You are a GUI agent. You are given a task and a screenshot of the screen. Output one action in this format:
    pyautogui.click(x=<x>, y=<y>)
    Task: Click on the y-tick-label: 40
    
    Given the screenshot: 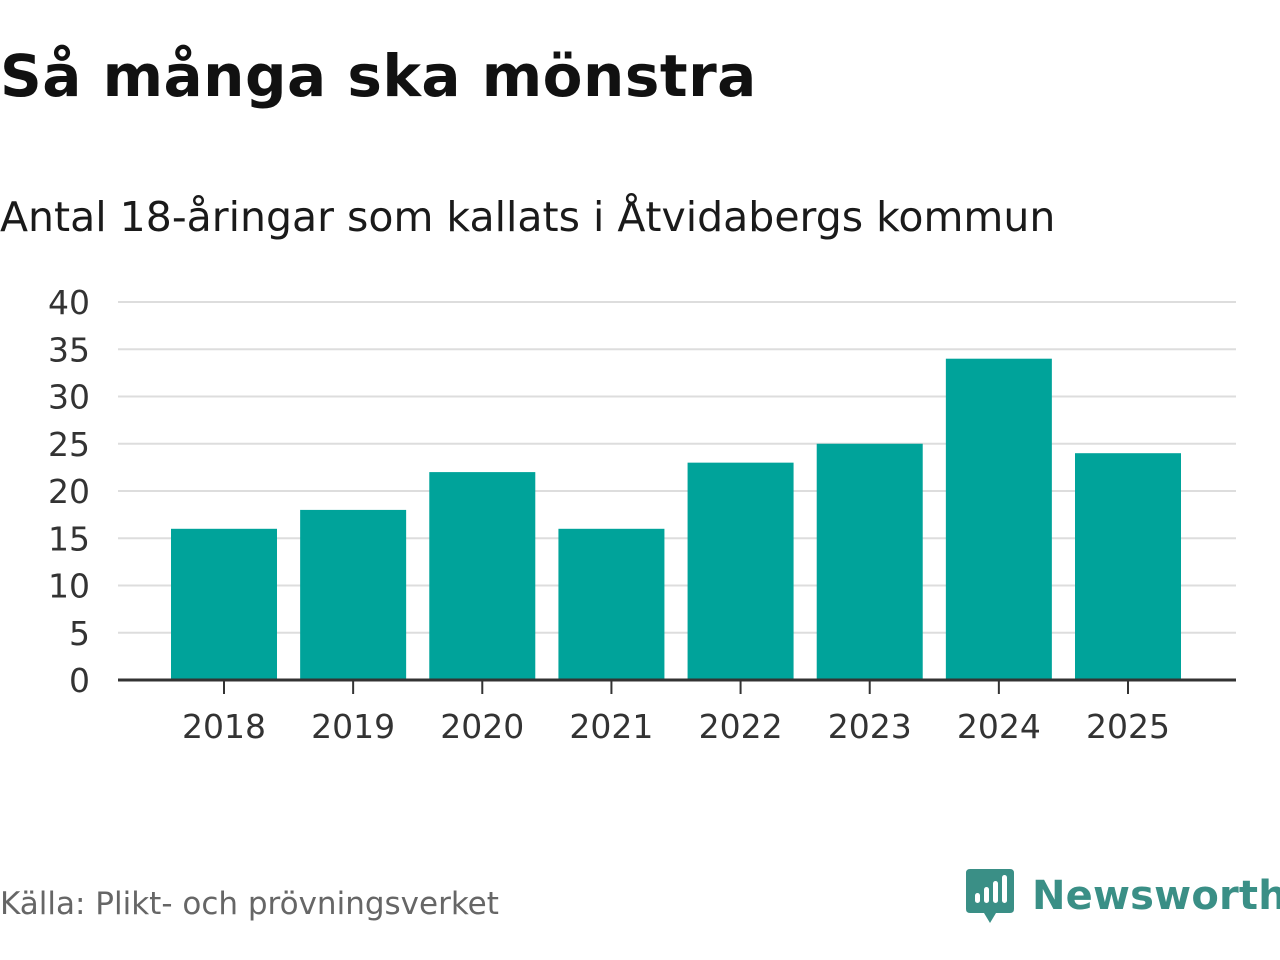 What is the action you would take?
    pyautogui.click(x=69, y=302)
    